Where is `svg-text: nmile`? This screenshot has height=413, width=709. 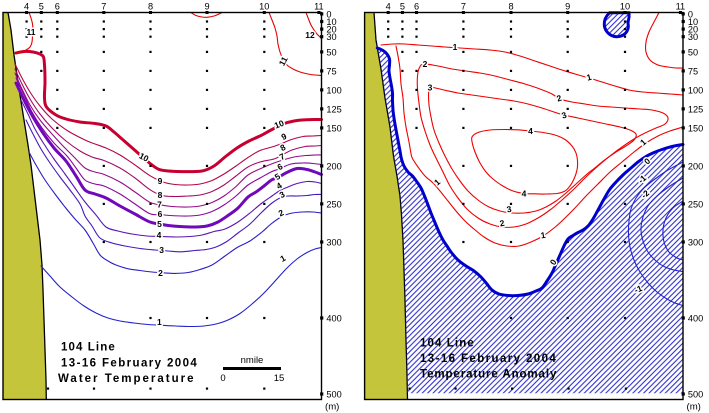
svg-text: nmile is located at coordinates (252, 360).